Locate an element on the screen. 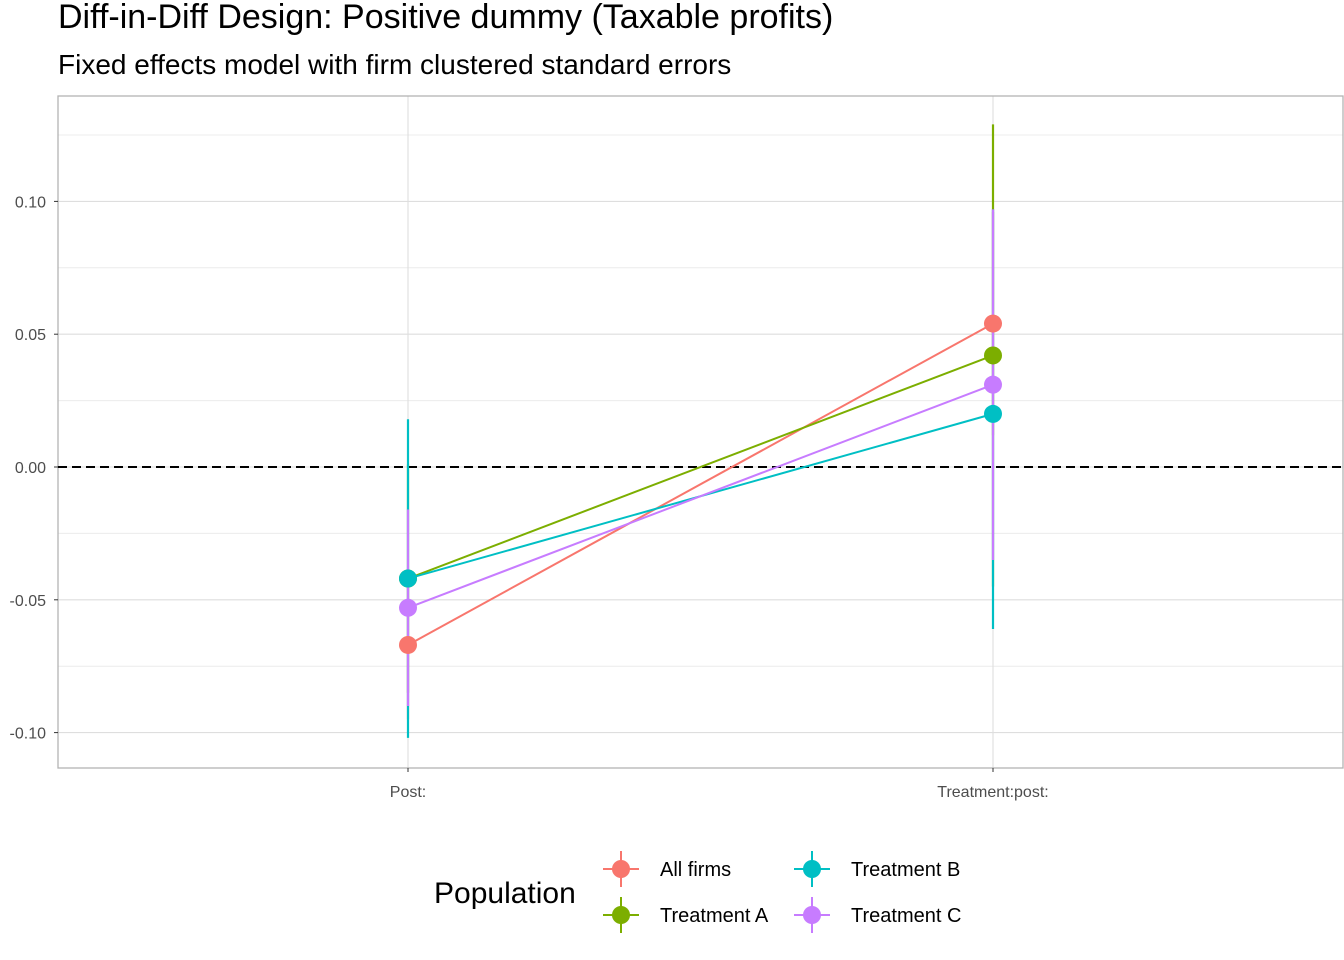 This screenshot has width=1344, height=960. x-tick-label: Treatment:post: is located at coordinates (992, 792).